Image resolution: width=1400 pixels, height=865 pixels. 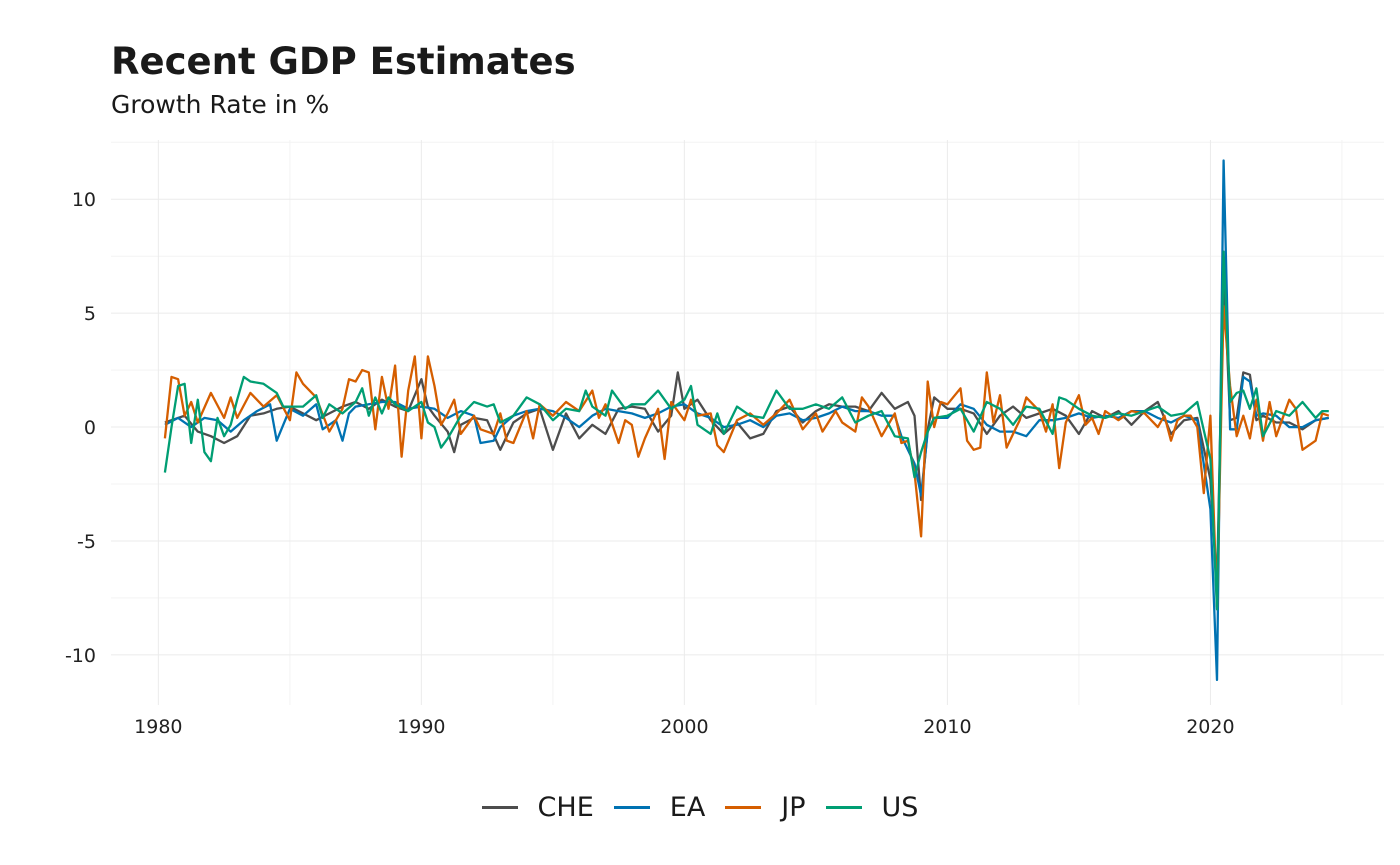 I want to click on legend-item-us: US, so click(x=872, y=807).